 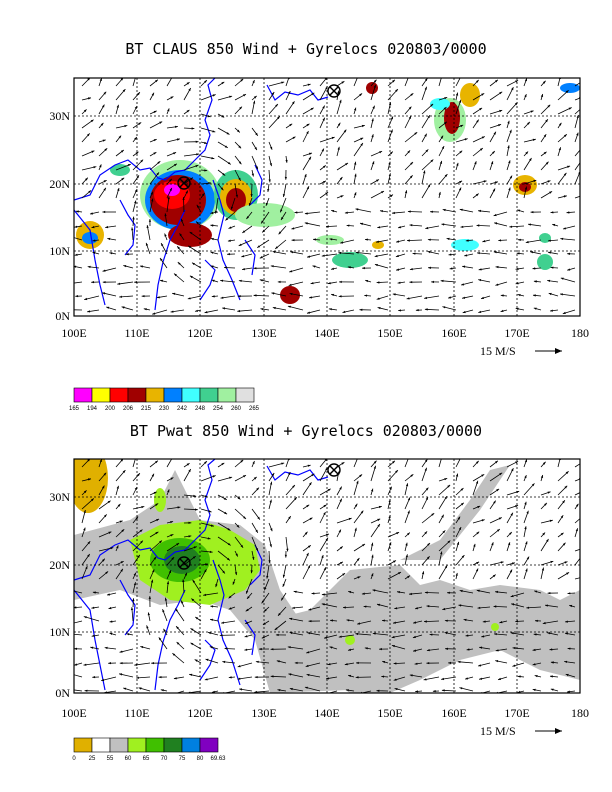 I want to click on legend-tick-label: 65, so click(x=146, y=759).